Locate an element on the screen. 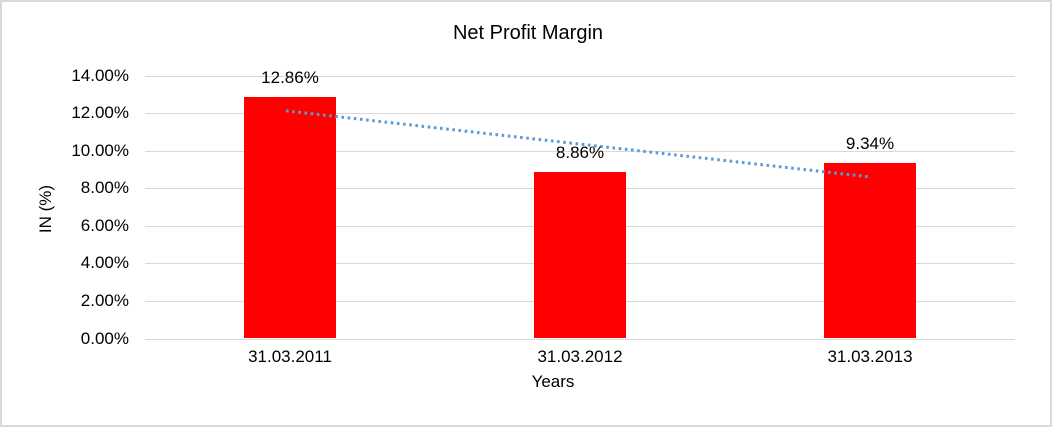 The image size is (1052, 427). y-axis-tick-label: 8.00% is located at coordinates (104, 188).